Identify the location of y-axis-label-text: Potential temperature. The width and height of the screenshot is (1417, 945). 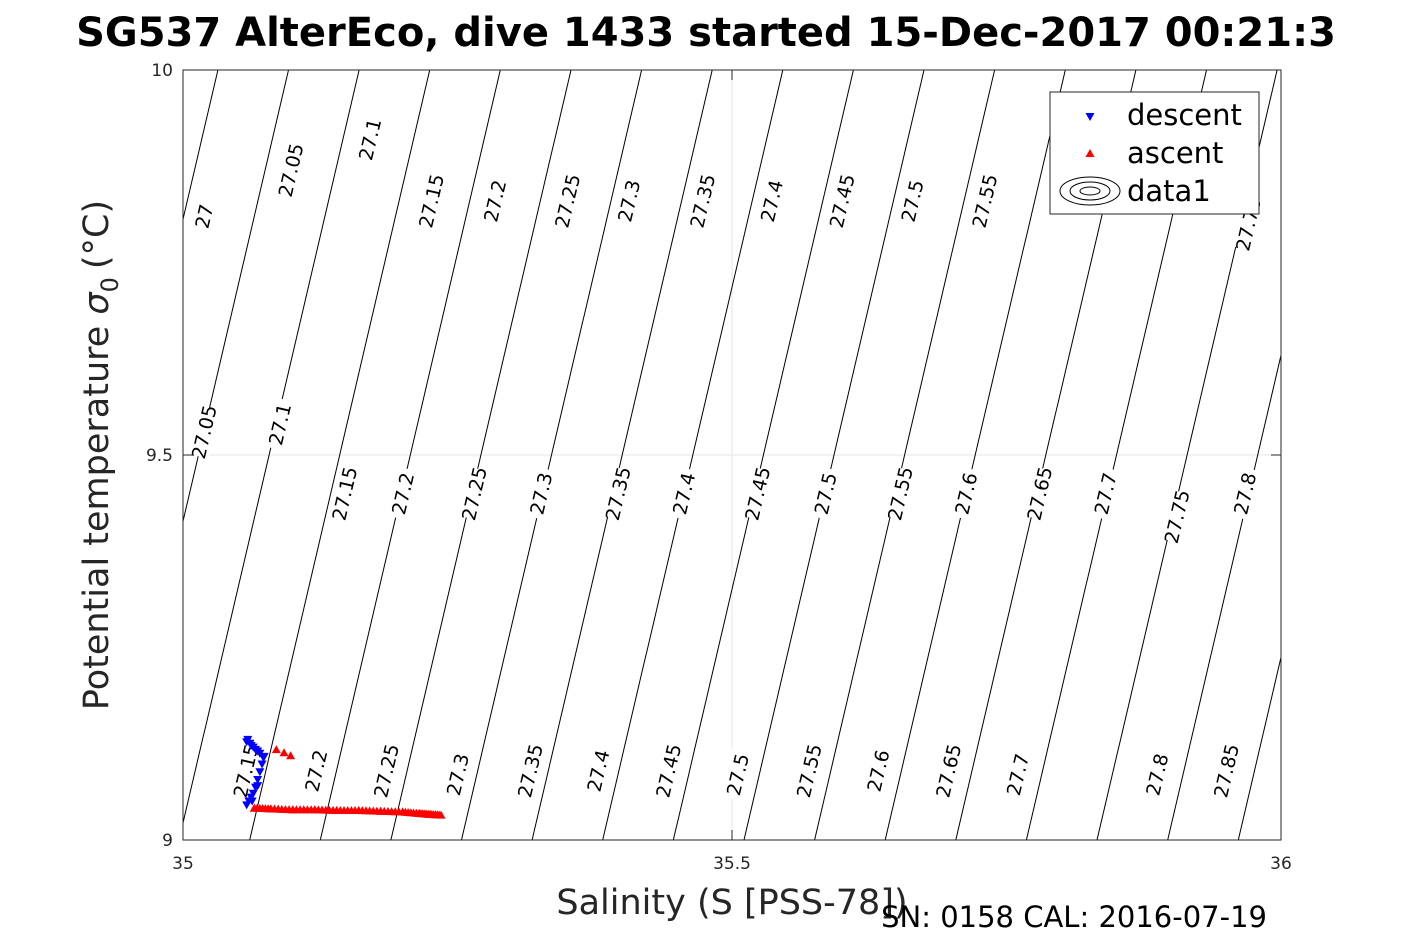
(97, 518).